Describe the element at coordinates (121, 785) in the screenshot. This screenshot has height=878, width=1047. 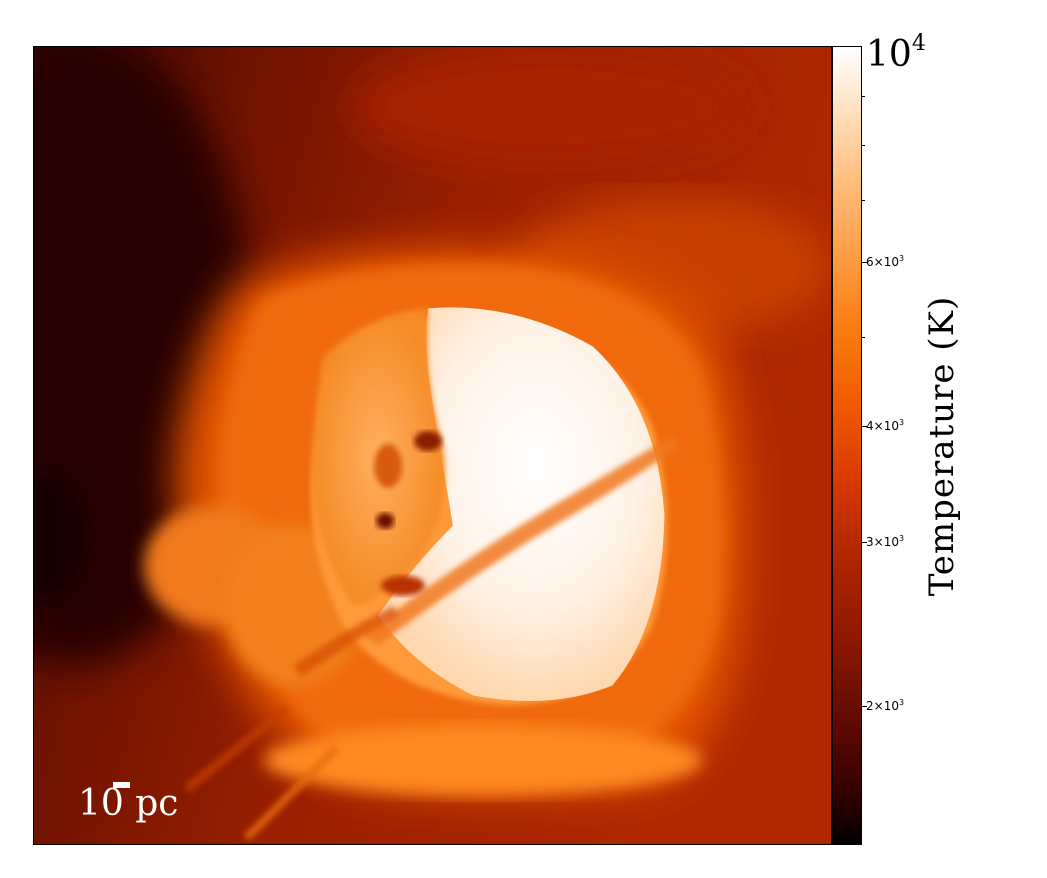
I see `scale-bar` at that location.